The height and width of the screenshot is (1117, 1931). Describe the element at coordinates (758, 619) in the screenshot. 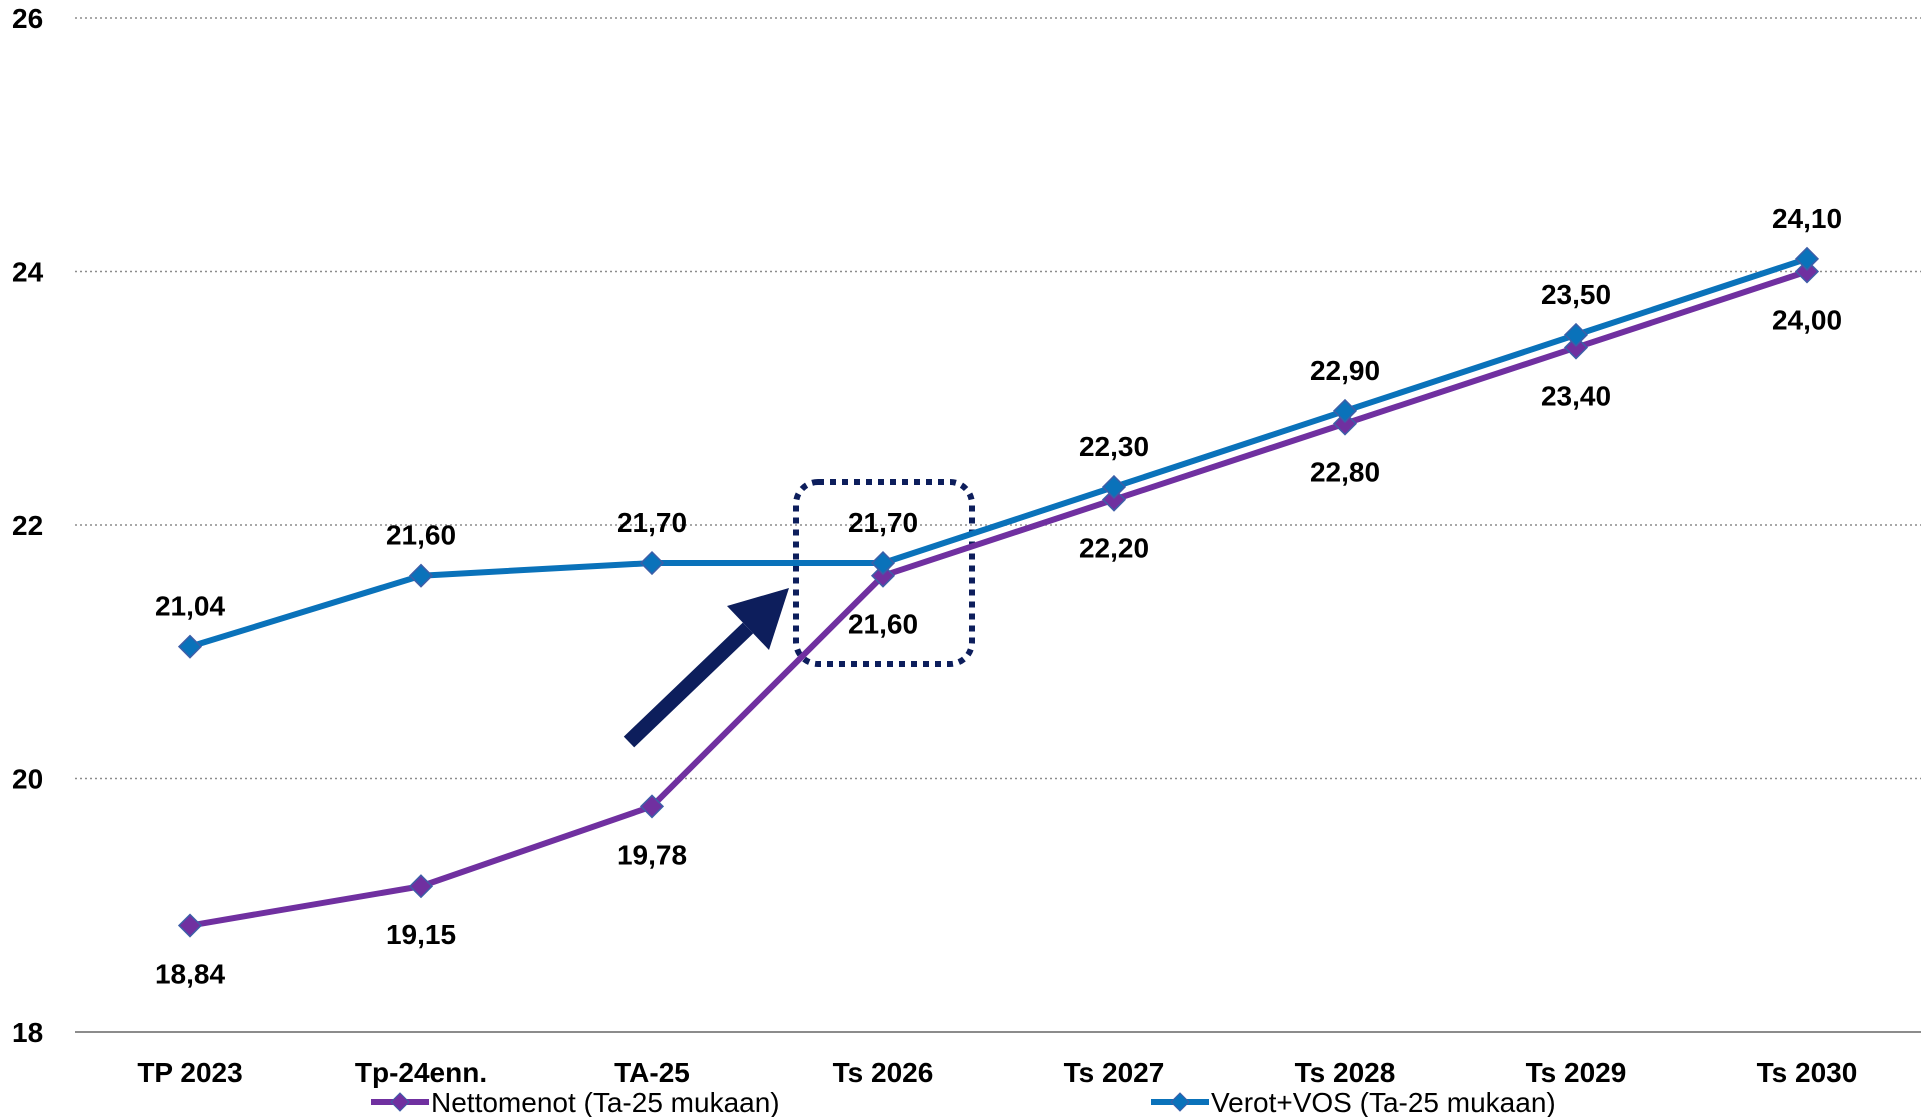

I see `highlight-arrow-head` at that location.